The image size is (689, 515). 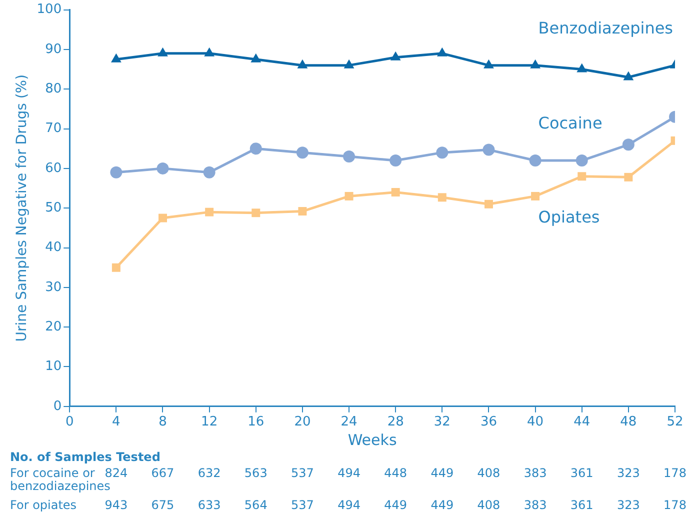 I want to click on x-tick-label: 4, so click(x=116, y=422).